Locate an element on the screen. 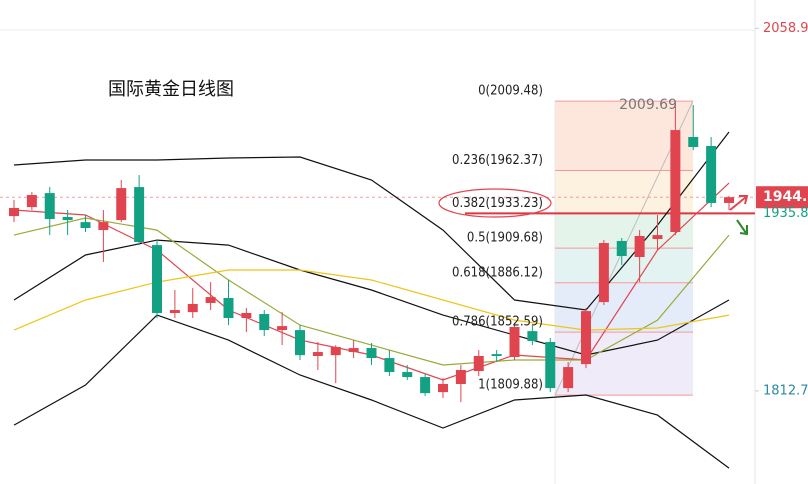  last-price-label: 1944.2 is located at coordinates (785, 197).